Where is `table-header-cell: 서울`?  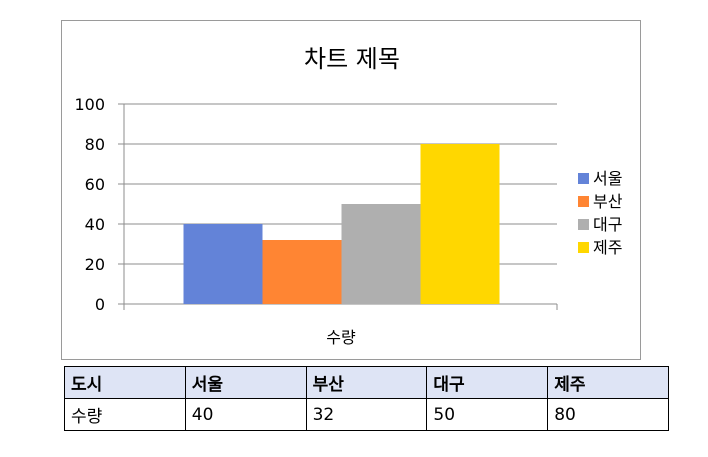
table-header-cell: 서울 is located at coordinates (245, 382).